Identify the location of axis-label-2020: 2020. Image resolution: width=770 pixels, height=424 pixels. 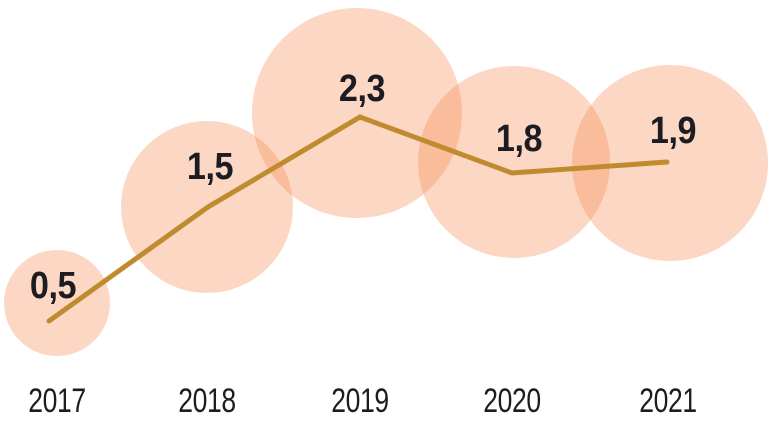
(512, 401).